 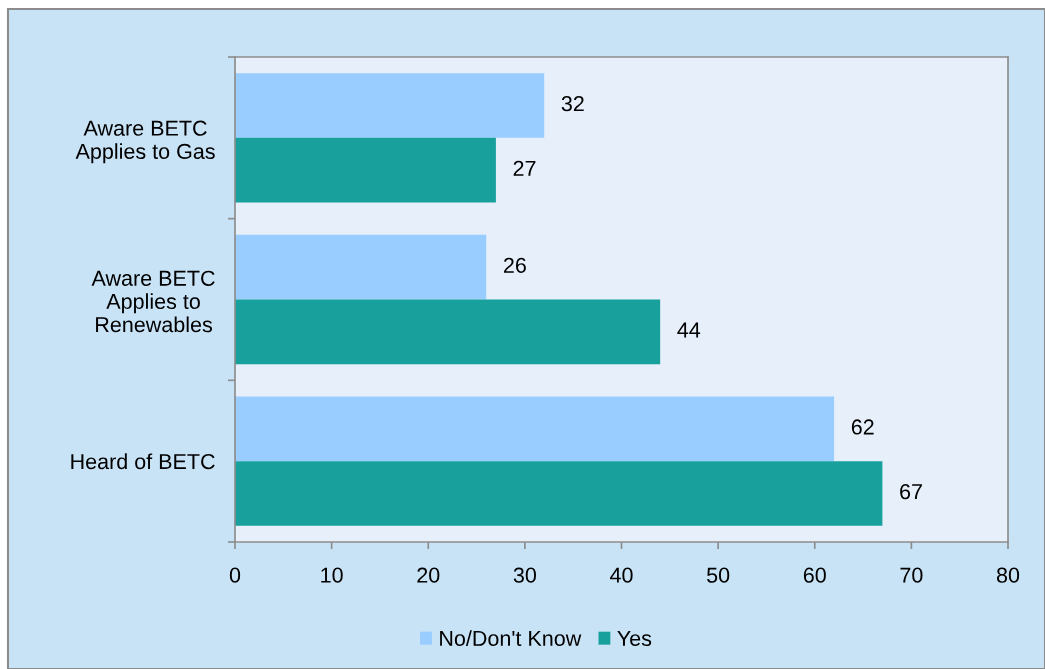 What do you see at coordinates (634, 638) in the screenshot?
I see `legend-label: Yes` at bounding box center [634, 638].